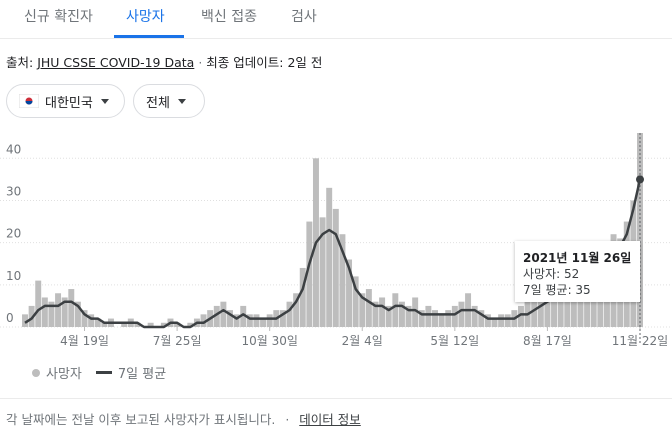  I want to click on tab: 백신 접종, so click(229, 17).